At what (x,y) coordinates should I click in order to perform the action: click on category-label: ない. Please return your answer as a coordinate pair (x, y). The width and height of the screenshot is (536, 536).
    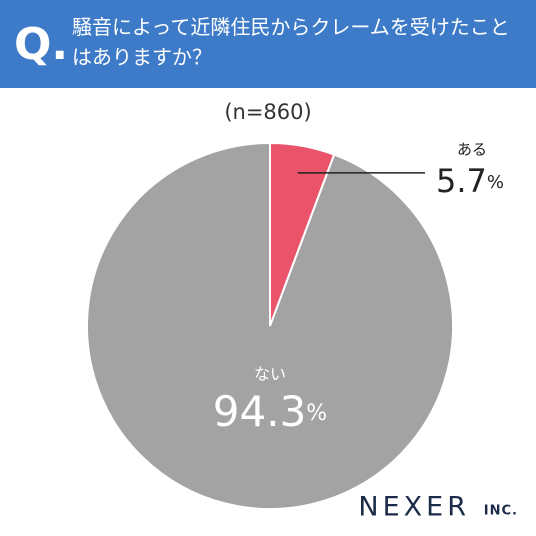
    Looking at the image, I should click on (270, 374).